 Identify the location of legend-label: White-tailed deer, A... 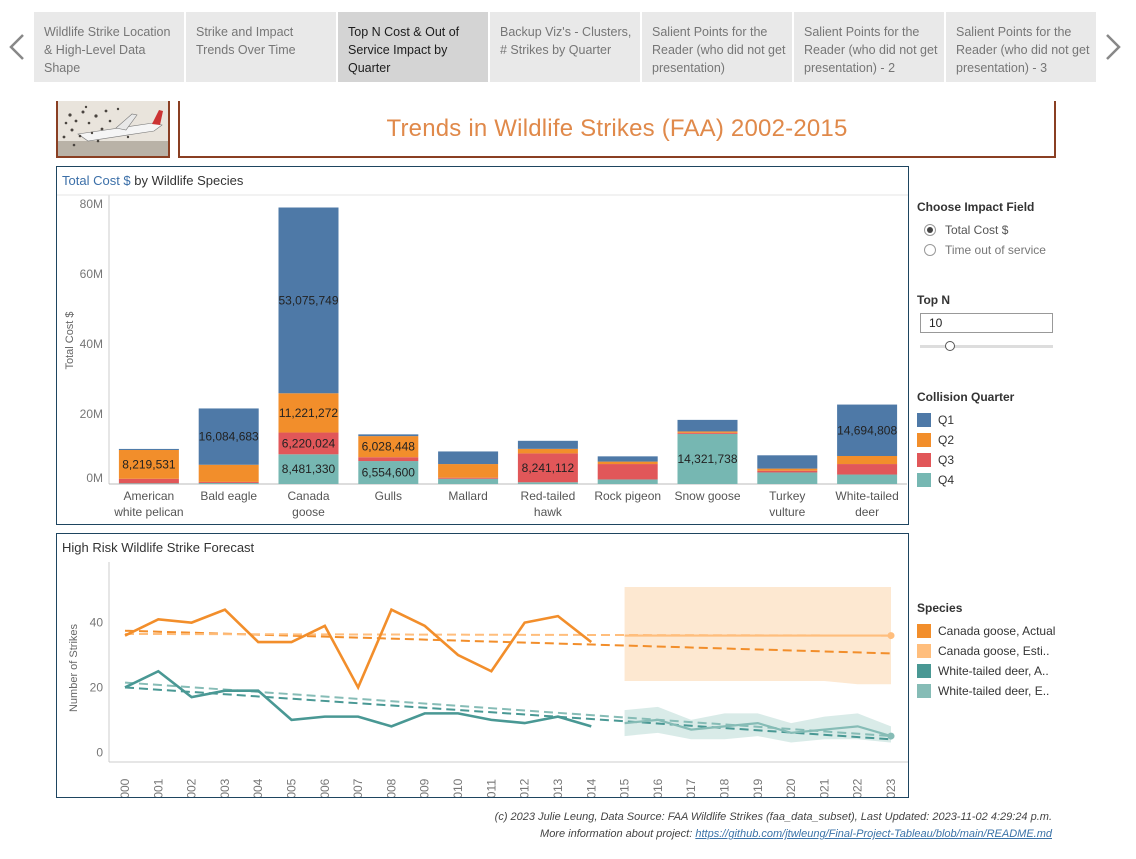
(993, 671).